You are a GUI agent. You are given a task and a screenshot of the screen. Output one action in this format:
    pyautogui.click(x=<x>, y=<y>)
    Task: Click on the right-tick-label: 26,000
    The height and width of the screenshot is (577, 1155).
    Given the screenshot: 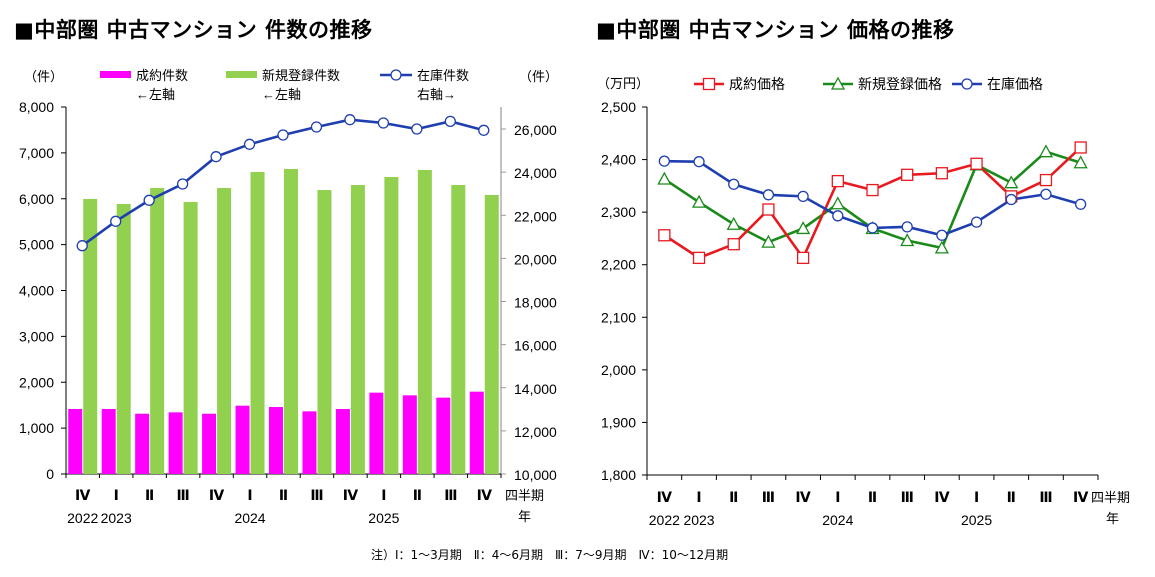 What is the action you would take?
    pyautogui.click(x=535, y=130)
    